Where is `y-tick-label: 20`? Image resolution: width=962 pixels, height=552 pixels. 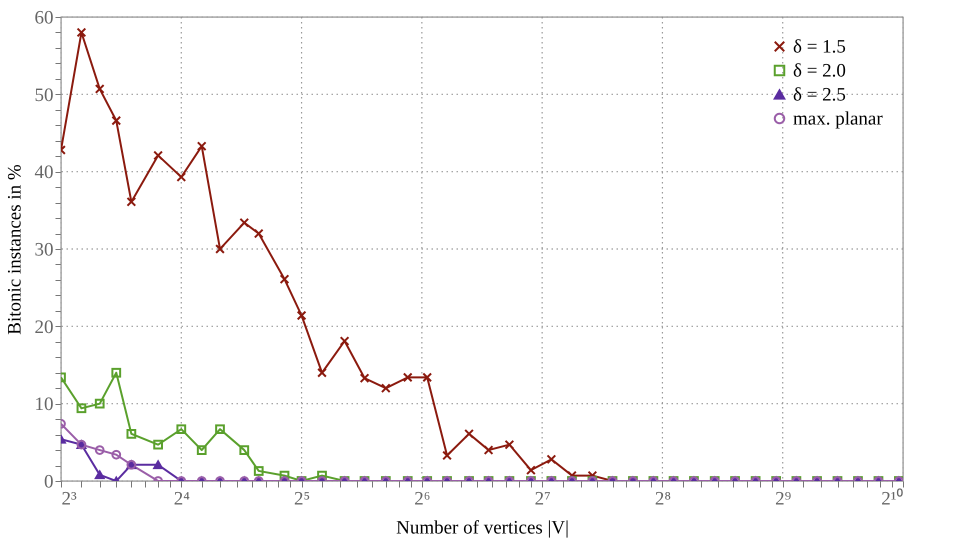
y-tick-label: 20 is located at coordinates (44, 327).